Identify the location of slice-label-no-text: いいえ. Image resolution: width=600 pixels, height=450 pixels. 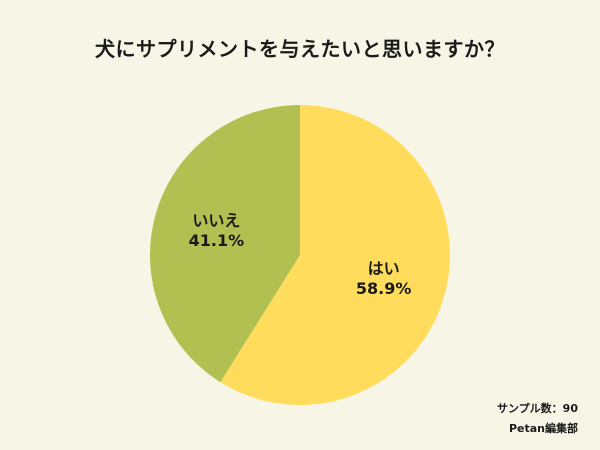
(216, 220).